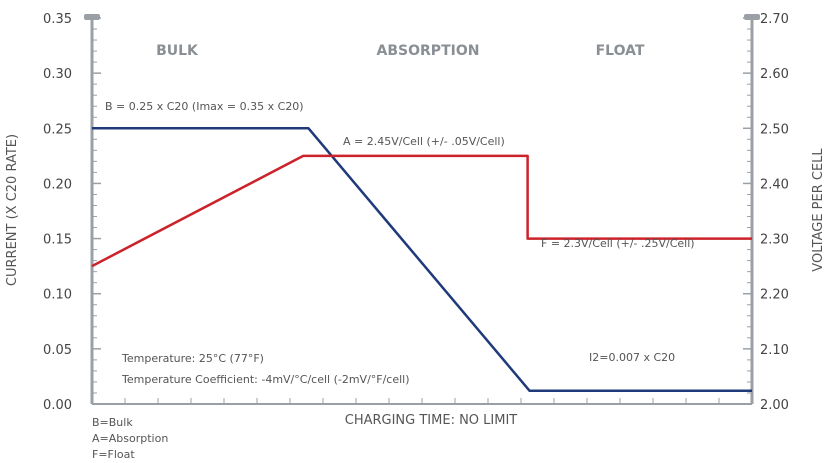 Image resolution: width=830 pixels, height=463 pixels. What do you see at coordinates (57, 405) in the screenshot?
I see `left-tick-label: 0.00` at bounding box center [57, 405].